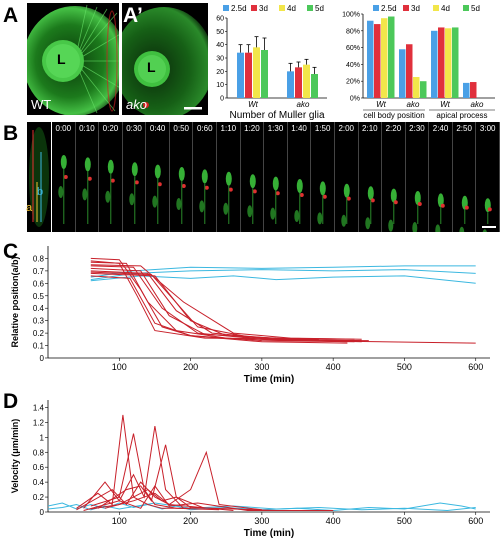 Image resolution: width=500 pixels, height=542 pixels. Describe the element at coordinates (441, 62) in the screenshot. I see `bar-3d-Wt` at that location.